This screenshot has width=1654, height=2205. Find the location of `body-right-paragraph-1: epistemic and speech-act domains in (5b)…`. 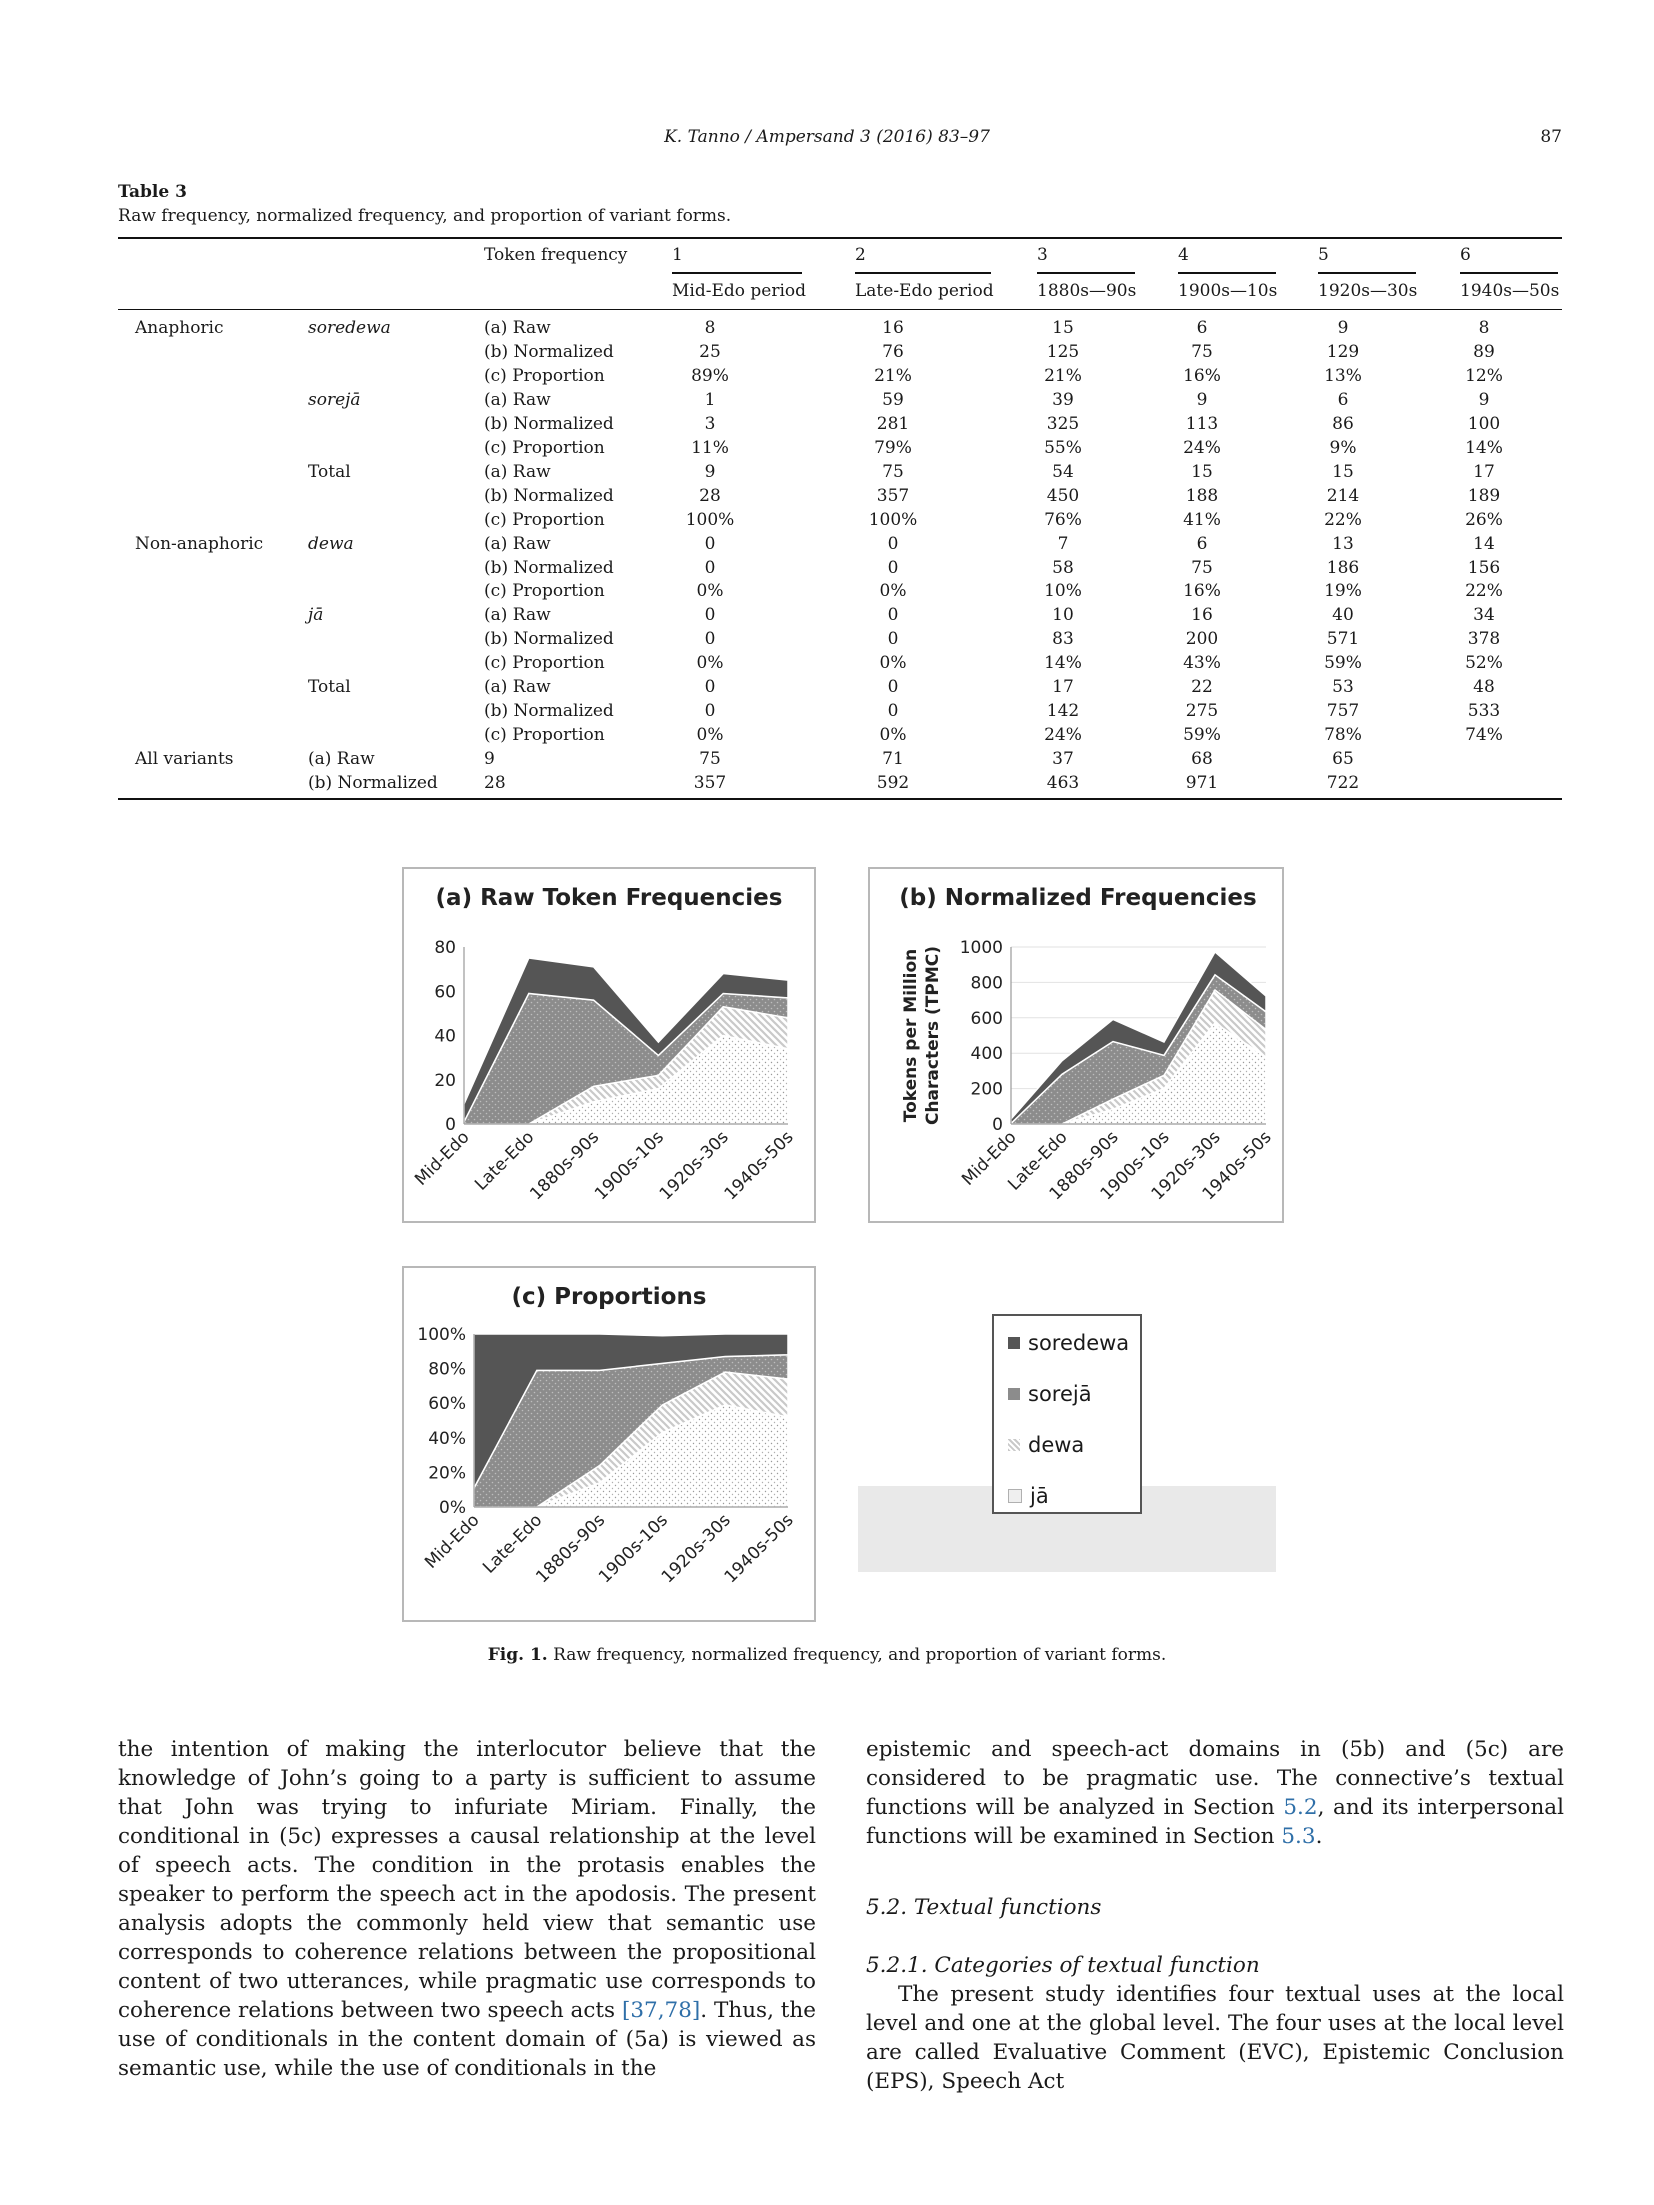

body-right-paragraph-1: epistemic and speech-act domains in (5b)… is located at coordinates (1215, 1793).